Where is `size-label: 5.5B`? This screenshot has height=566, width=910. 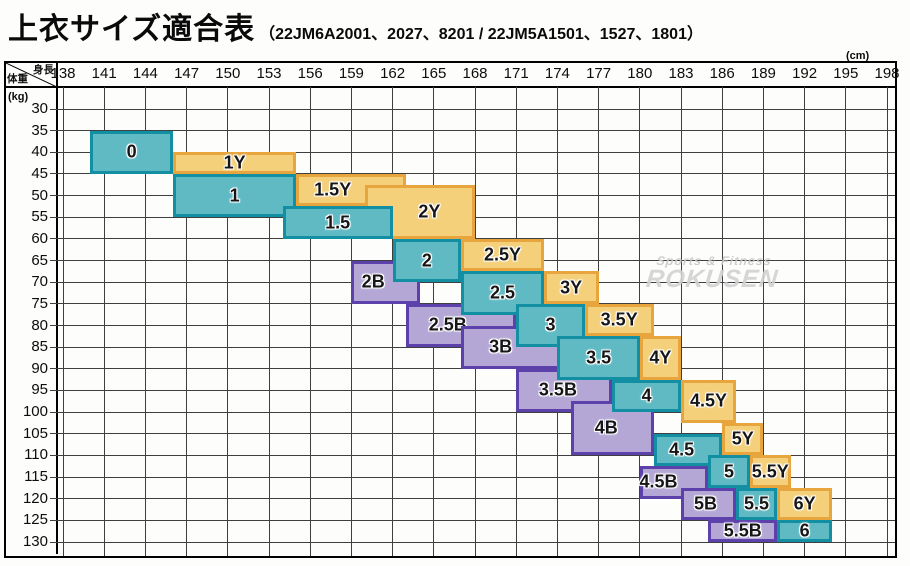 size-label: 5.5B is located at coordinates (742, 530).